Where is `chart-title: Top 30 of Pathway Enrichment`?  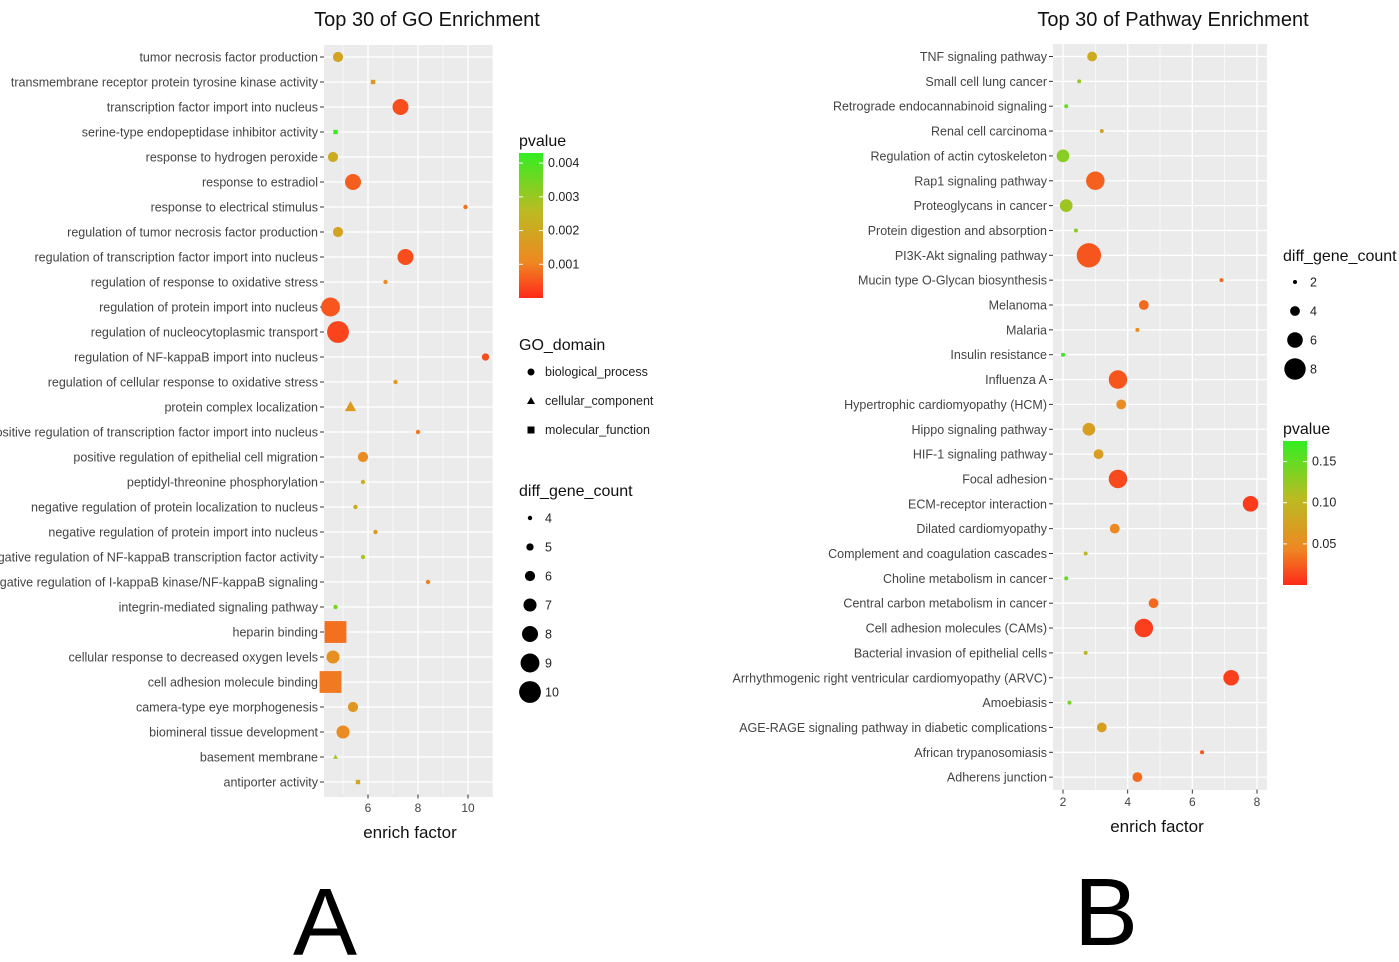 chart-title: Top 30 of Pathway Enrichment is located at coordinates (1173, 20).